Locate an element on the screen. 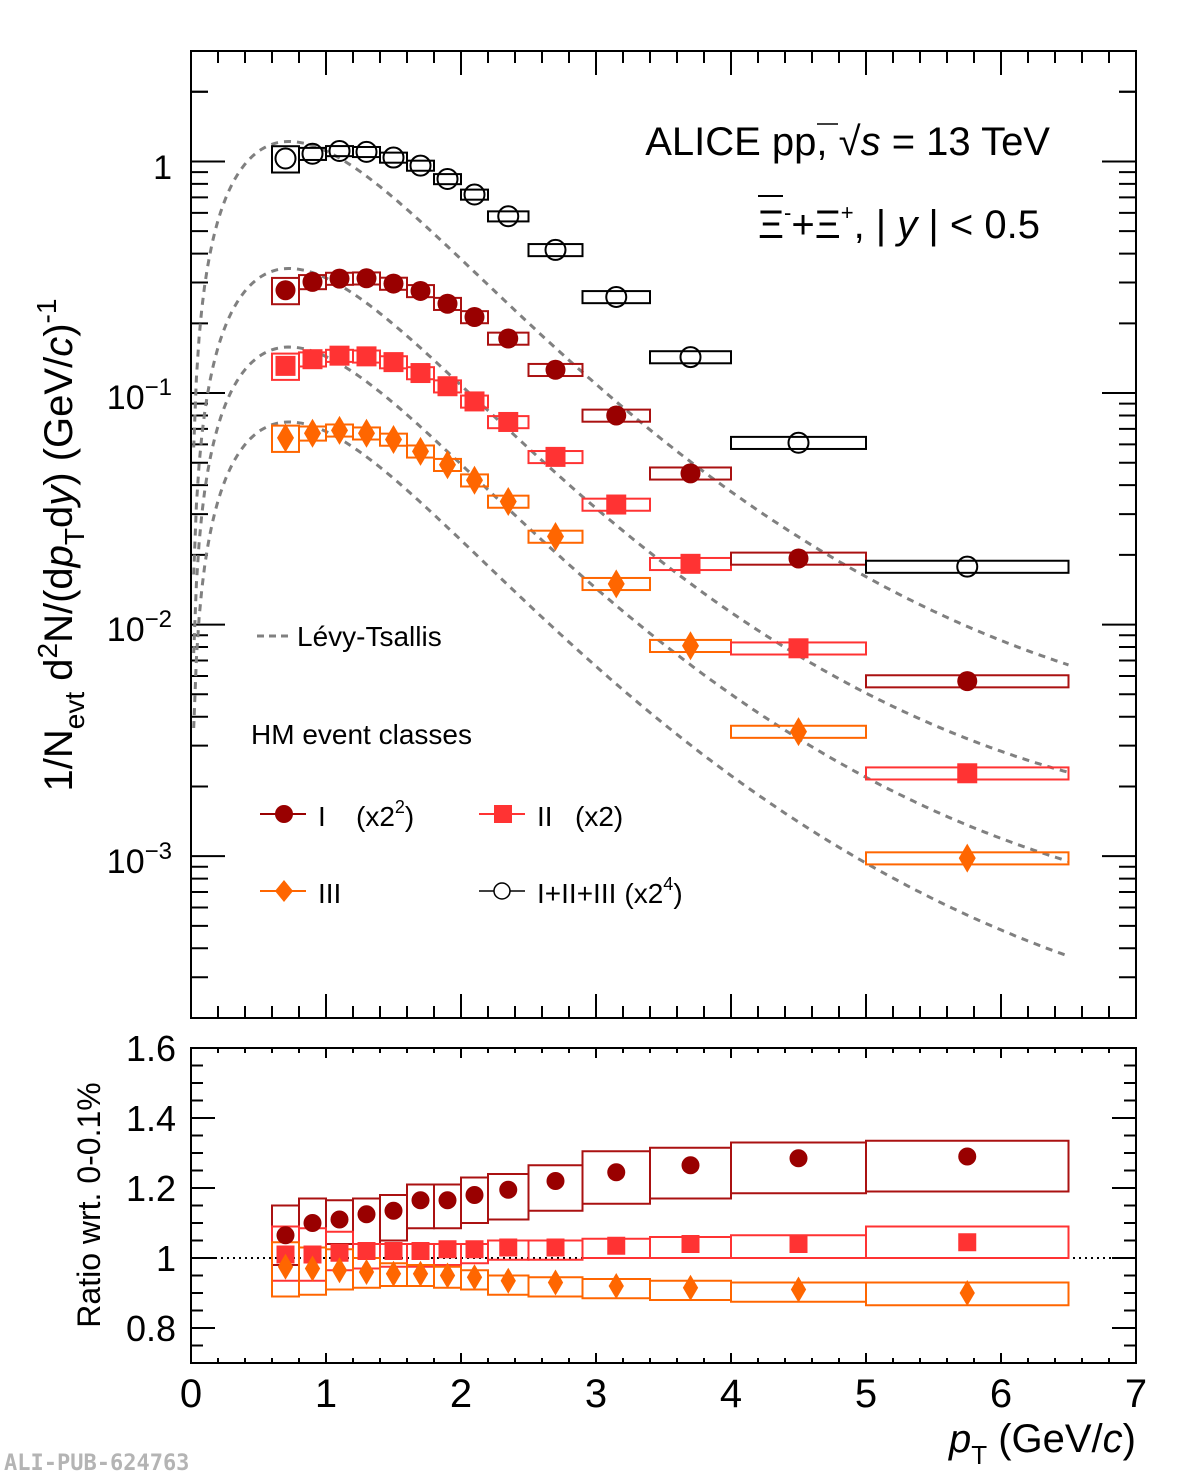 The width and height of the screenshot is (1195, 1476). xtick-label: 4 is located at coordinates (731, 1394).